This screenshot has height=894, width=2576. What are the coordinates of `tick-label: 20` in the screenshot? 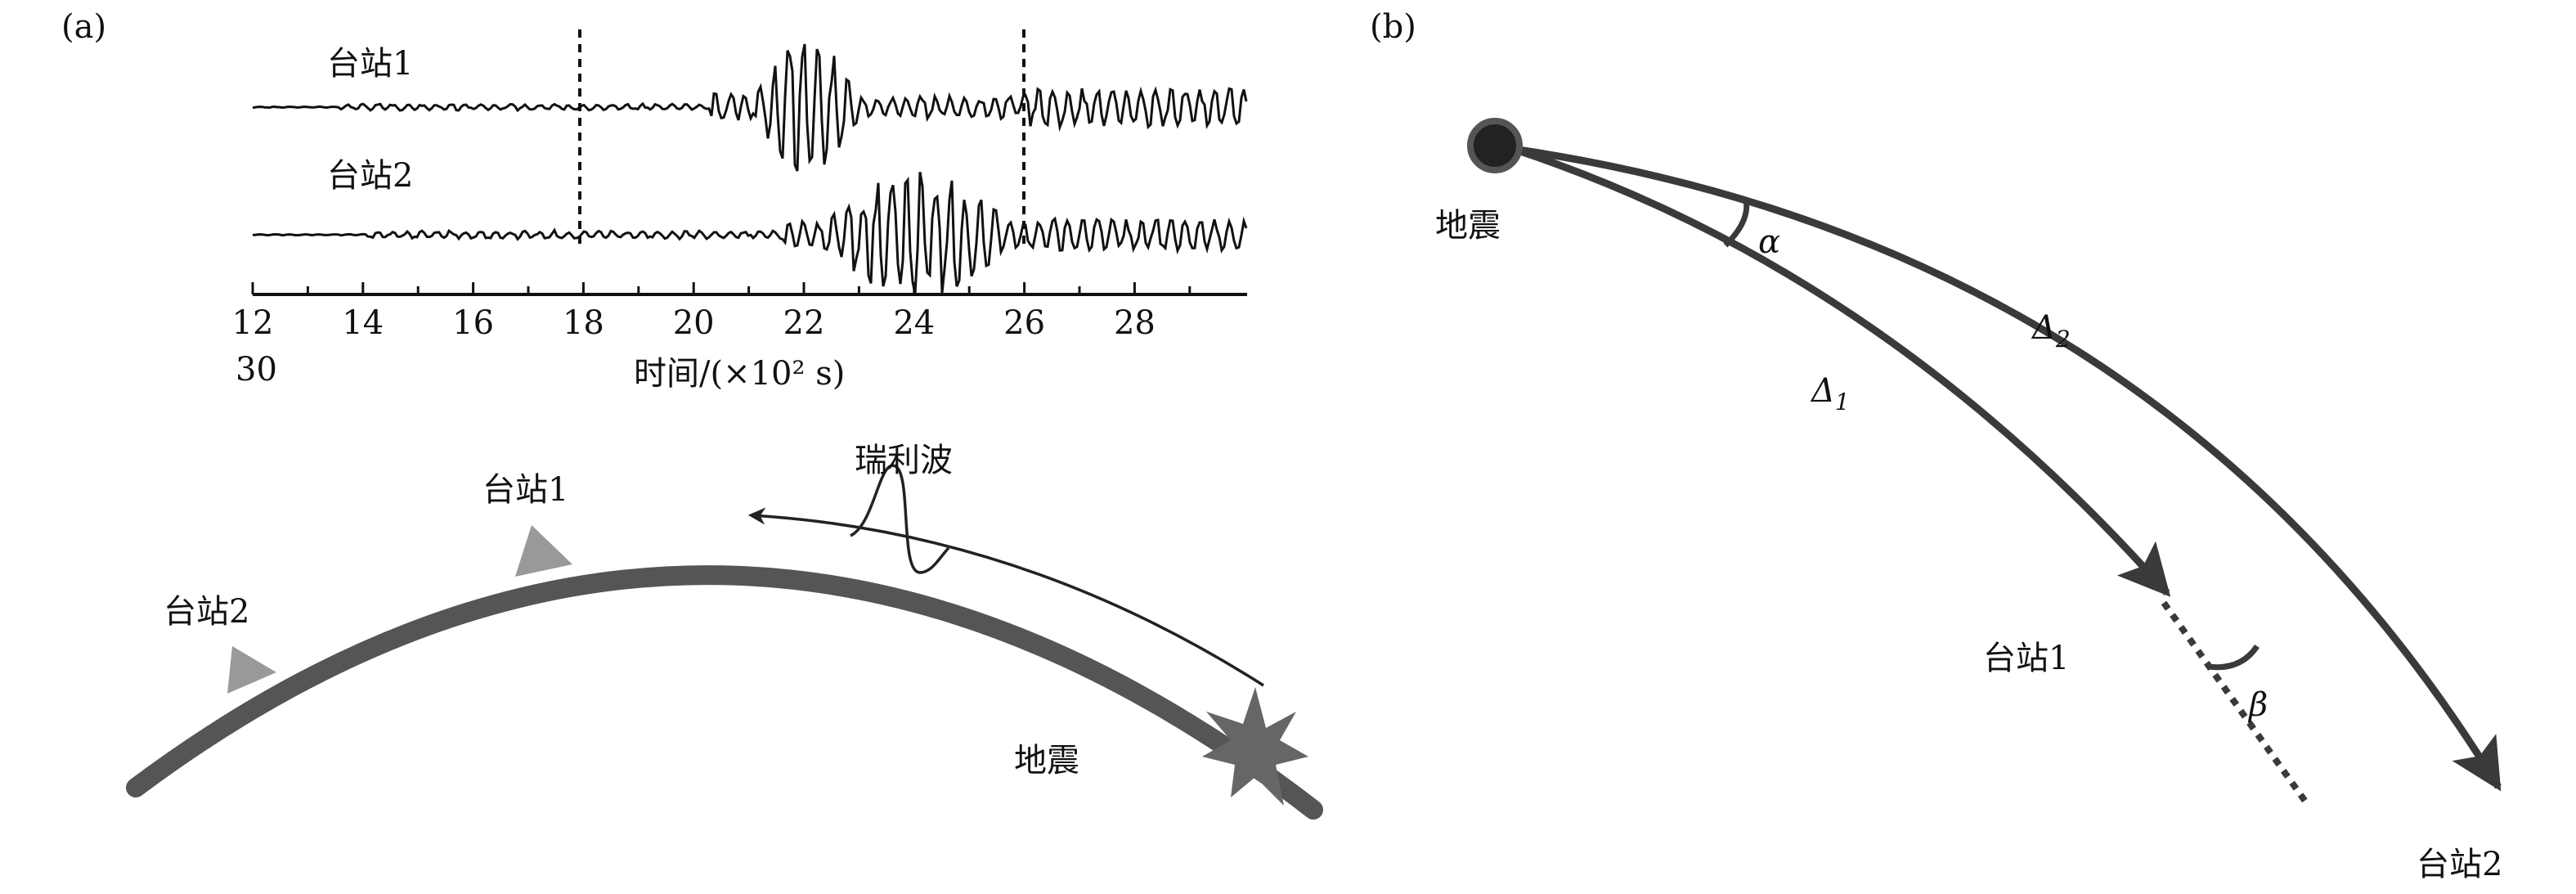 It's located at (694, 323).